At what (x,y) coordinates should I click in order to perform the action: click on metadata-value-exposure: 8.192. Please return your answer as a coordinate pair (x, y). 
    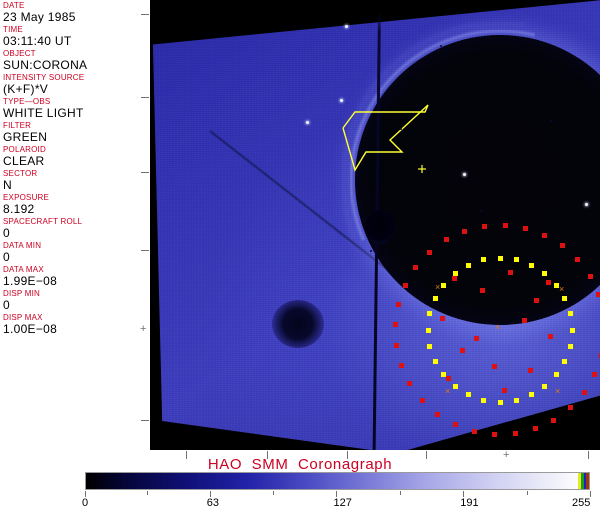
    Looking at the image, I should click on (19, 209).